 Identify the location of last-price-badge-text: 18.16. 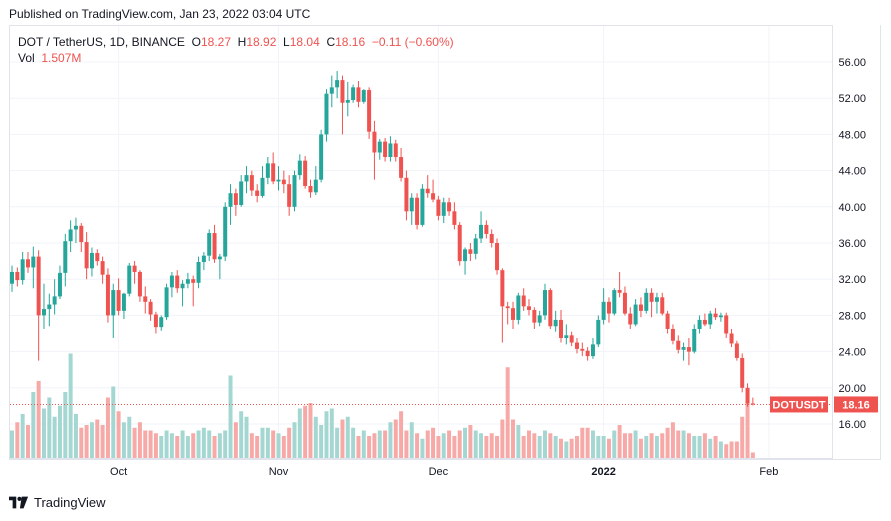
(856, 405).